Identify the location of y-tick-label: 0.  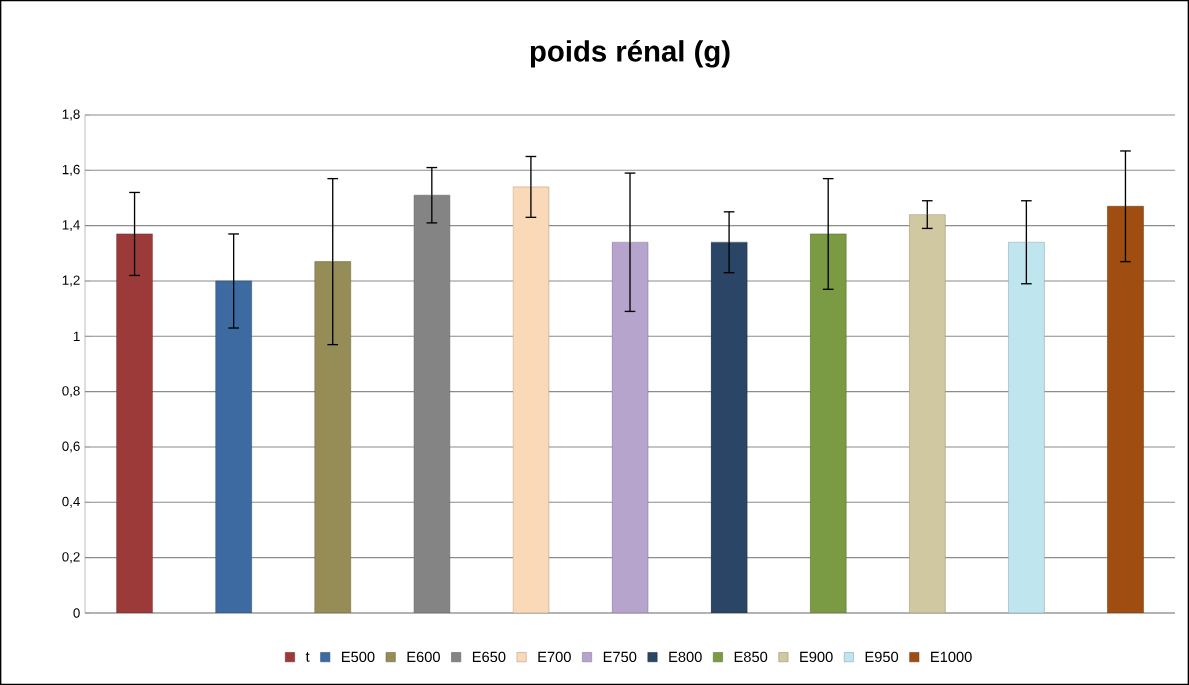
(76, 613).